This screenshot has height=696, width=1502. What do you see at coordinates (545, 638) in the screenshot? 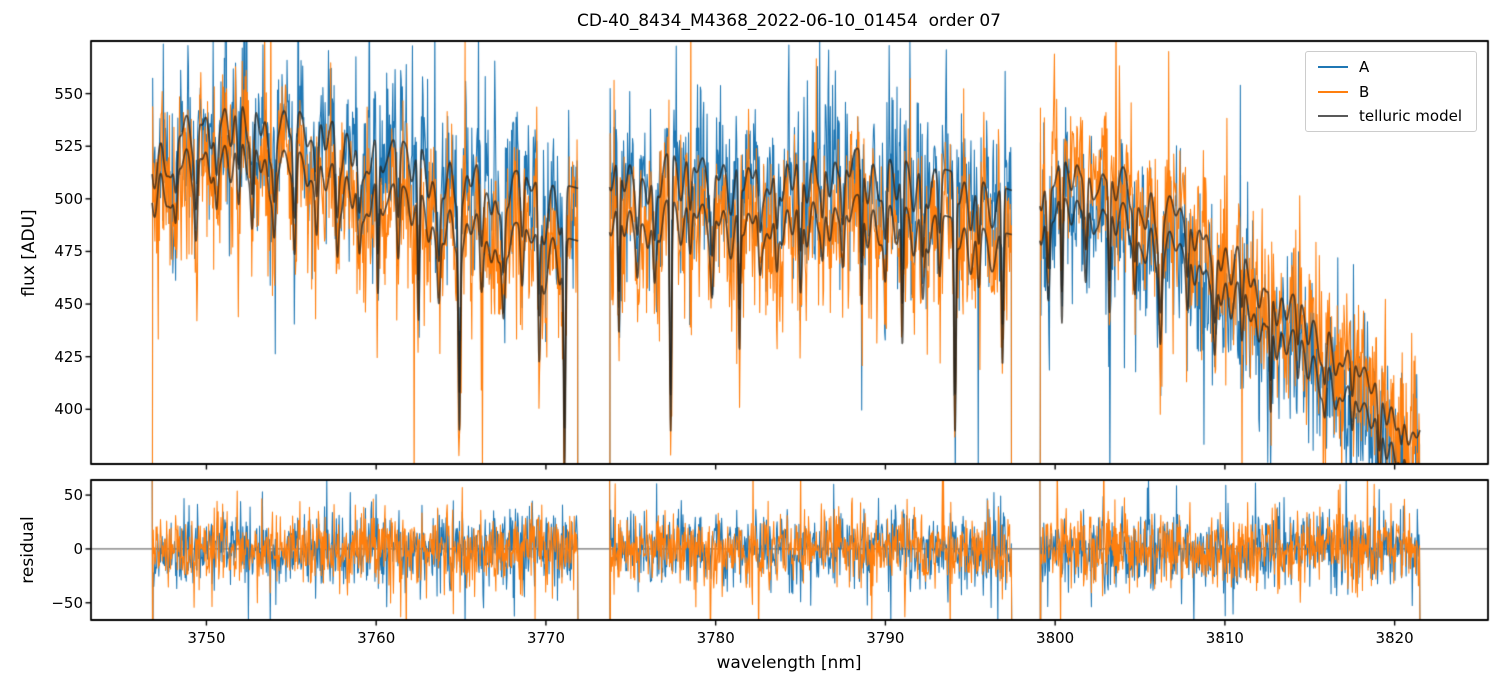
I see `x-tick-label: 3770` at bounding box center [545, 638].